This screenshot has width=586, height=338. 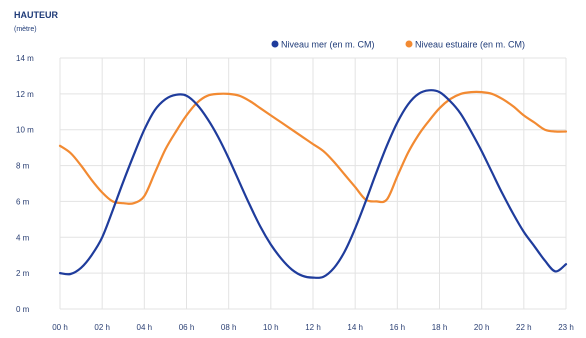 I want to click on x-tick-label: 14 h, so click(x=355, y=327).